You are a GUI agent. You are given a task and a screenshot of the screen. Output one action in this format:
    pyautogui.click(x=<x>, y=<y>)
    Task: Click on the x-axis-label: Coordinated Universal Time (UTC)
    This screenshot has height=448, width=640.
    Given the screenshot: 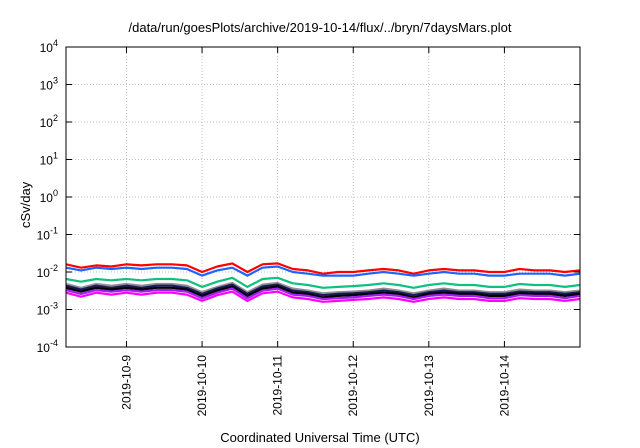 What is the action you would take?
    pyautogui.click(x=320, y=437)
    